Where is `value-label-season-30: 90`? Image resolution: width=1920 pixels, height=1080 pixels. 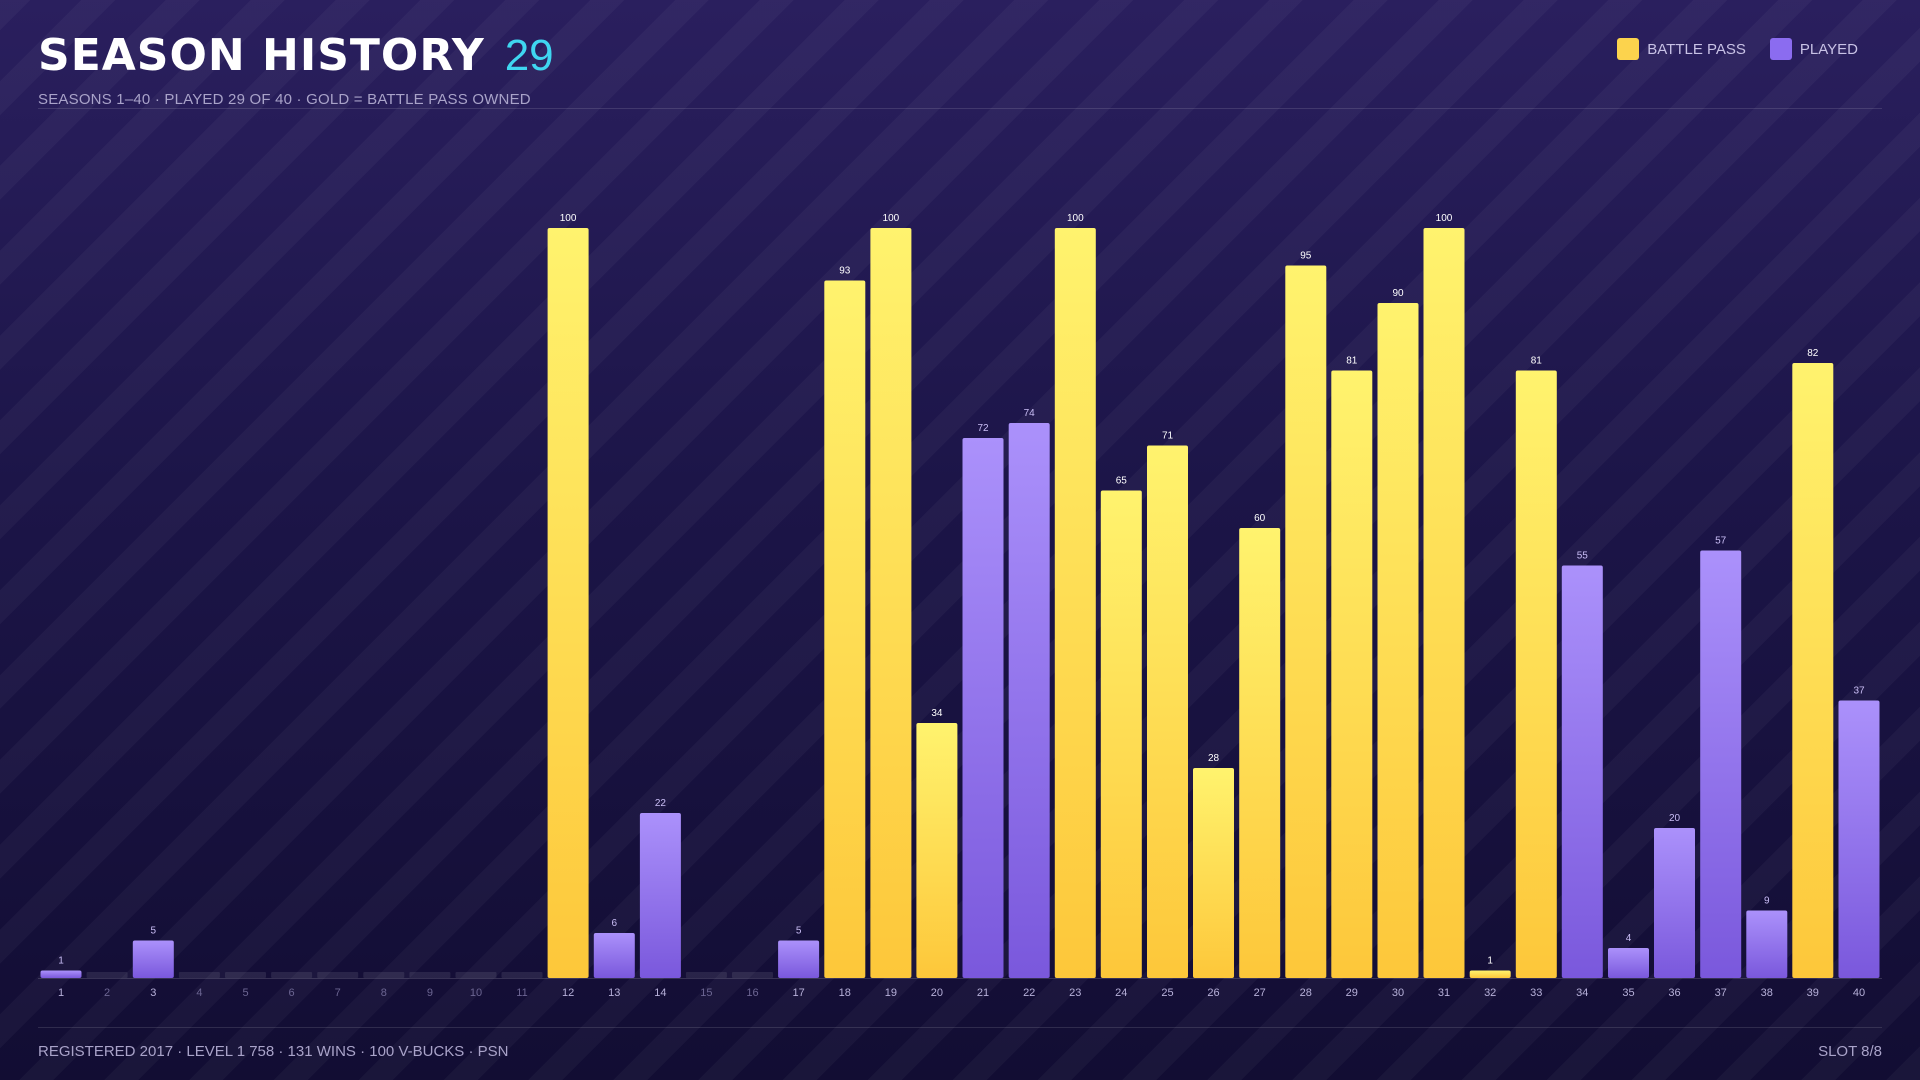
value-label-season-30: 90 is located at coordinates (1398, 293).